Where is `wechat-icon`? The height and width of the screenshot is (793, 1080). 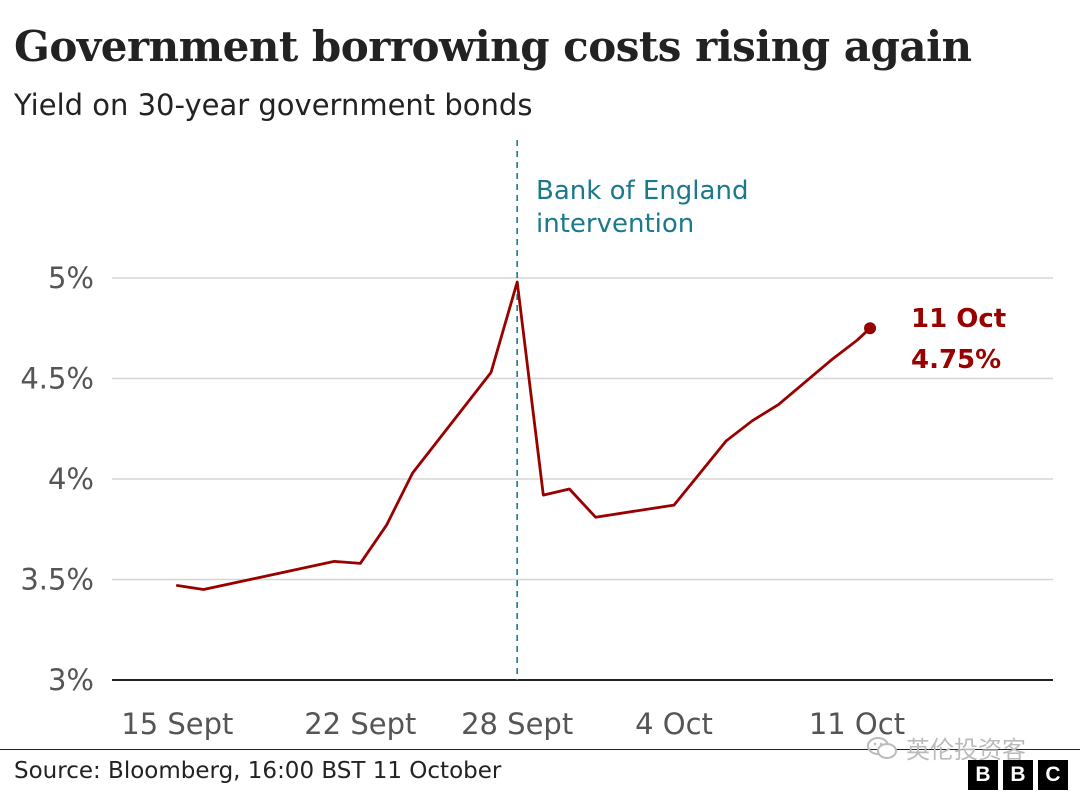
wechat-icon is located at coordinates (882, 747).